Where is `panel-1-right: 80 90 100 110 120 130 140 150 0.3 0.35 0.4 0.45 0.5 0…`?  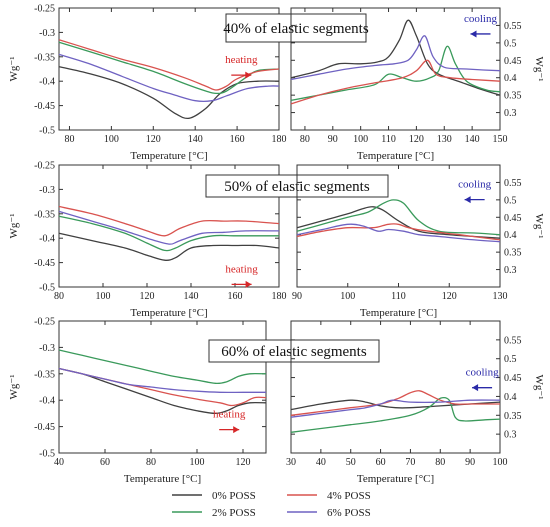 panel-1-right: 80 90 100 110 120 130 140 150 0.3 0.35 0.4 0.45 0.5 0… is located at coordinates (417, 84).